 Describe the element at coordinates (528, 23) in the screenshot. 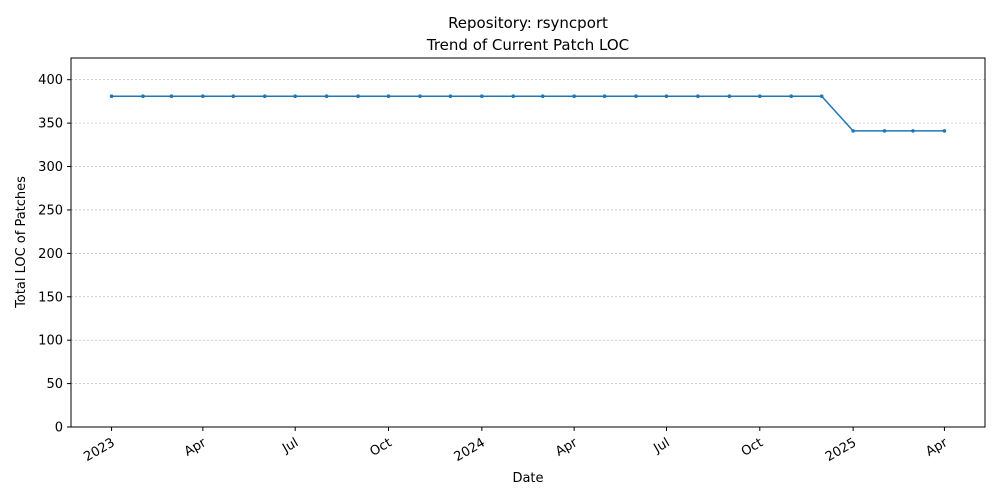

I see `chart-title: Repository: rsyncport` at that location.